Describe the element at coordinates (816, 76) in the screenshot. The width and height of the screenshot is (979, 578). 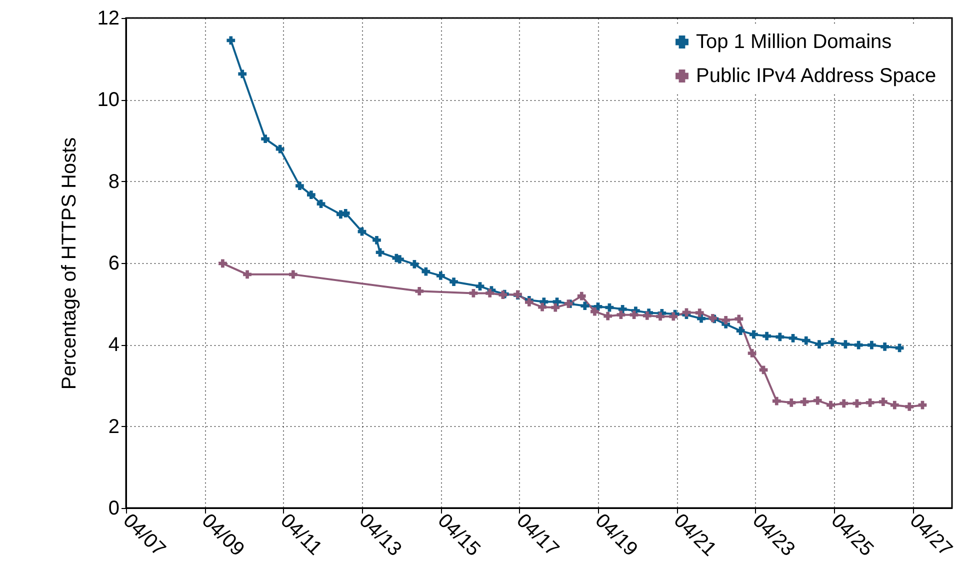
I see `legend-label: Public IPv4 Address Space` at that location.